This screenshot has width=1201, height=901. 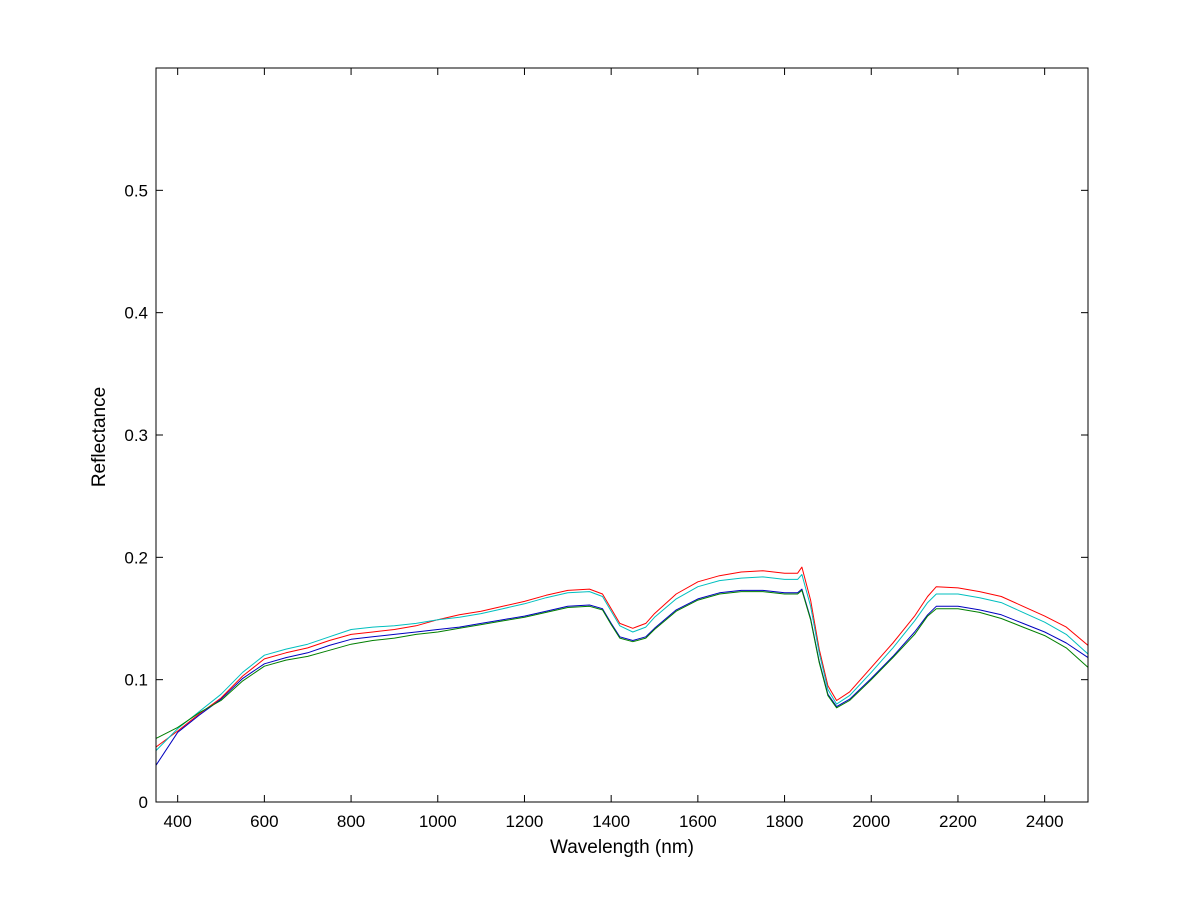 I want to click on x-tick-label: 400, so click(x=177, y=821).